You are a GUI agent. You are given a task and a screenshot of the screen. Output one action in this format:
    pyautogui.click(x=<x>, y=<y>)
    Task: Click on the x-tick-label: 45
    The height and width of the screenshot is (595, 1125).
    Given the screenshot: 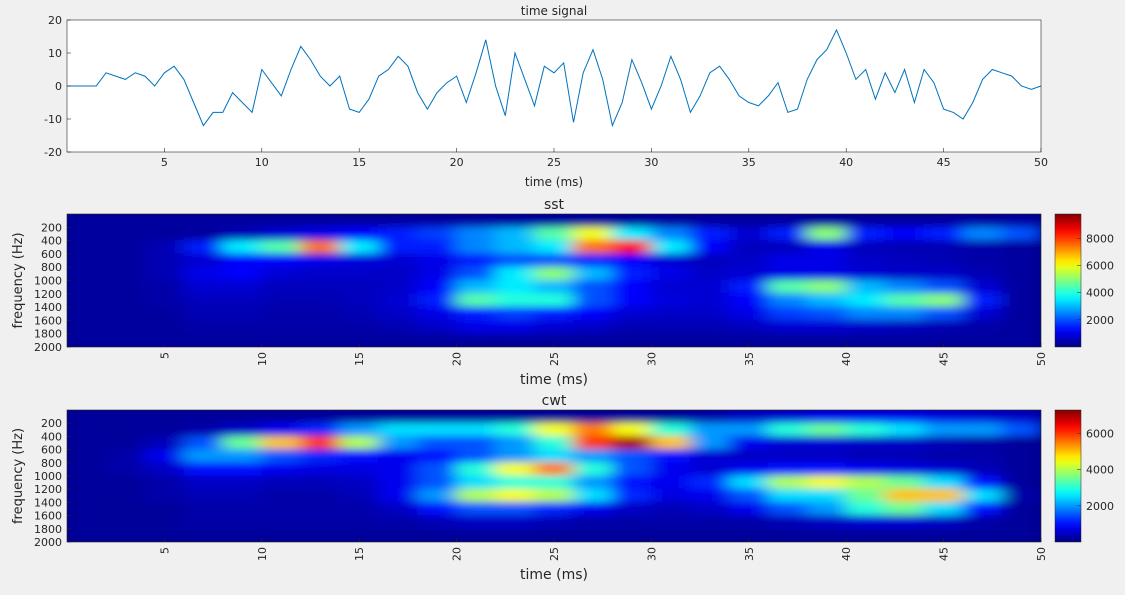 What is the action you would take?
    pyautogui.click(x=944, y=554)
    